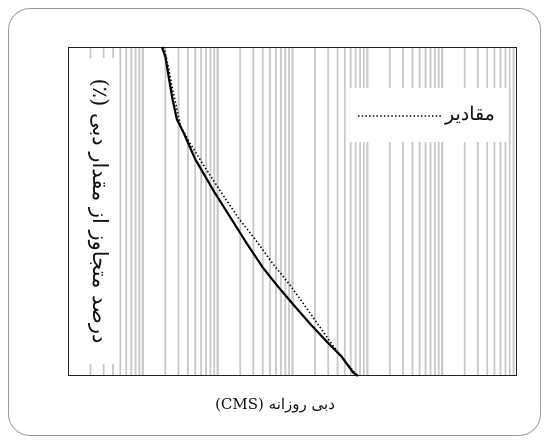 The height and width of the screenshot is (445, 550). What do you see at coordinates (470, 114) in the screenshot?
I see `legend-label: مقادیر` at bounding box center [470, 114].